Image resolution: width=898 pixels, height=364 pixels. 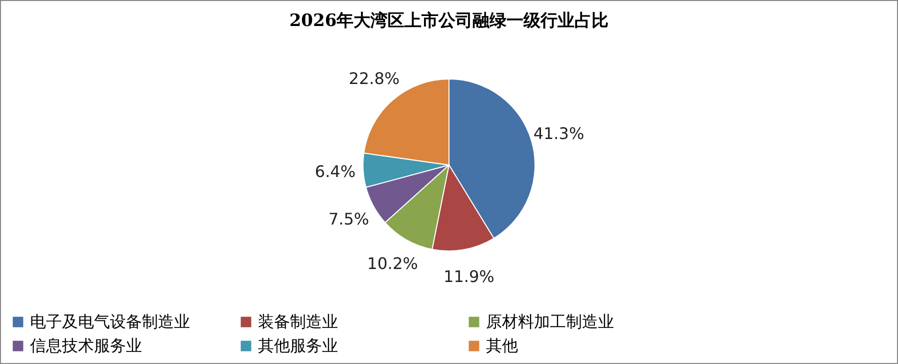 I want to click on data-label: 6.4%, so click(x=335, y=171).